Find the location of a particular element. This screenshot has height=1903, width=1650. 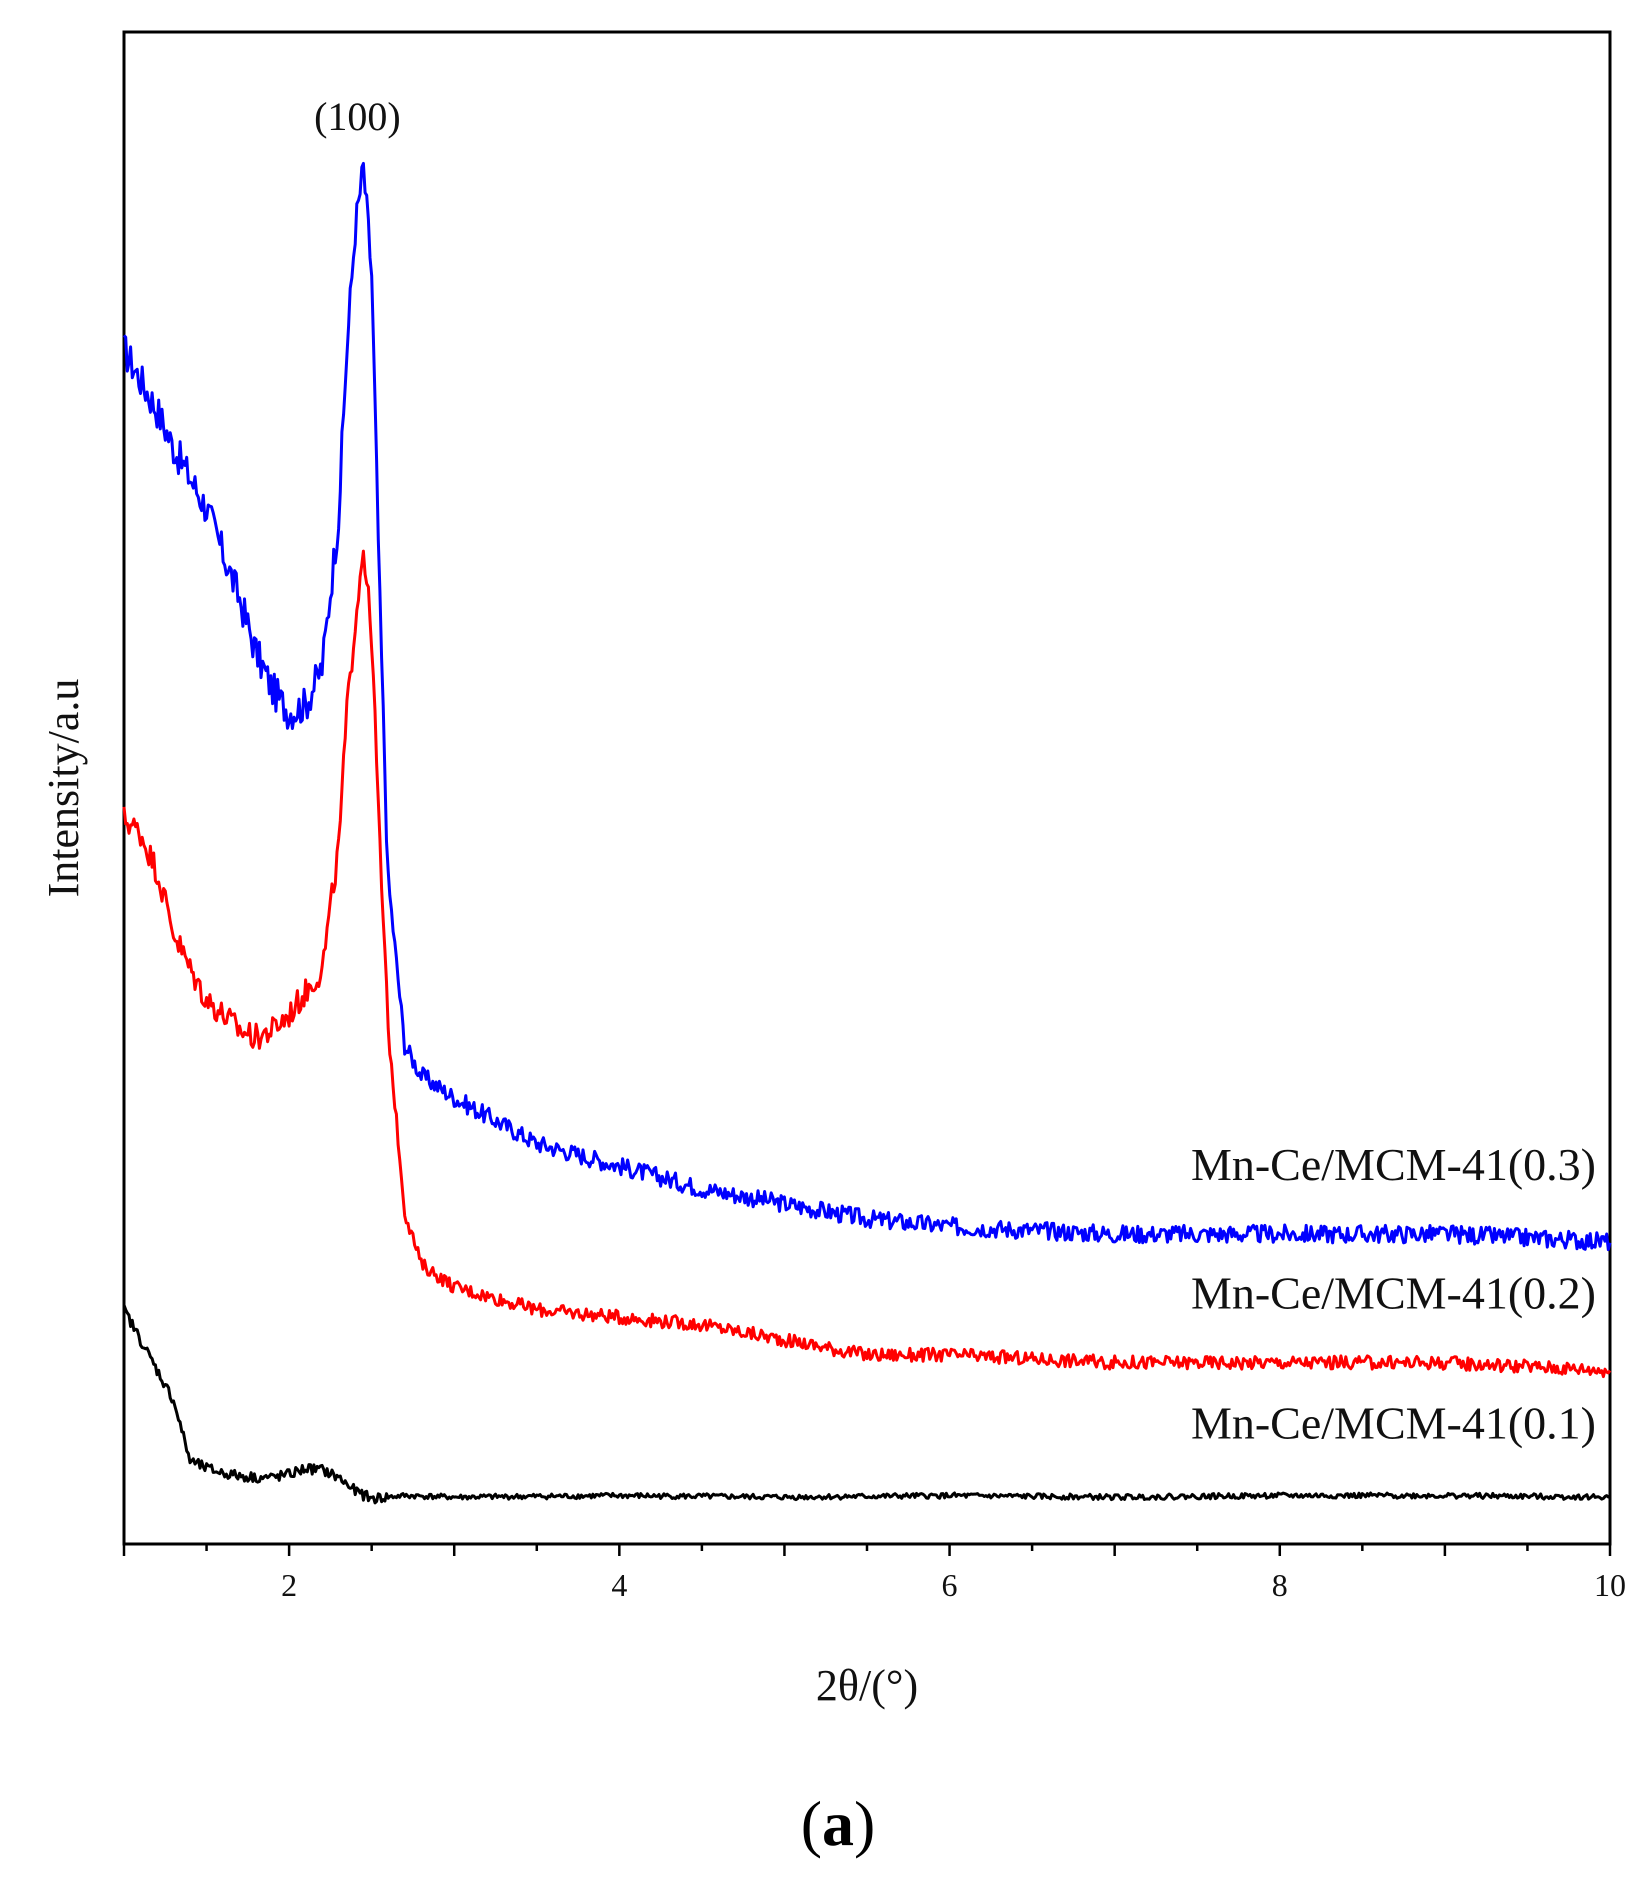

panel-label: (a) is located at coordinates (838, 1823).